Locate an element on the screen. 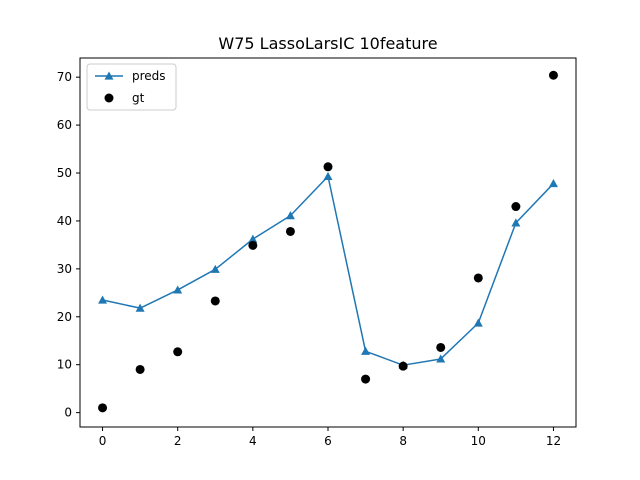 The height and width of the screenshot is (480, 640). chart-title: W75 LassoLarsIC 10feature is located at coordinates (327, 43).